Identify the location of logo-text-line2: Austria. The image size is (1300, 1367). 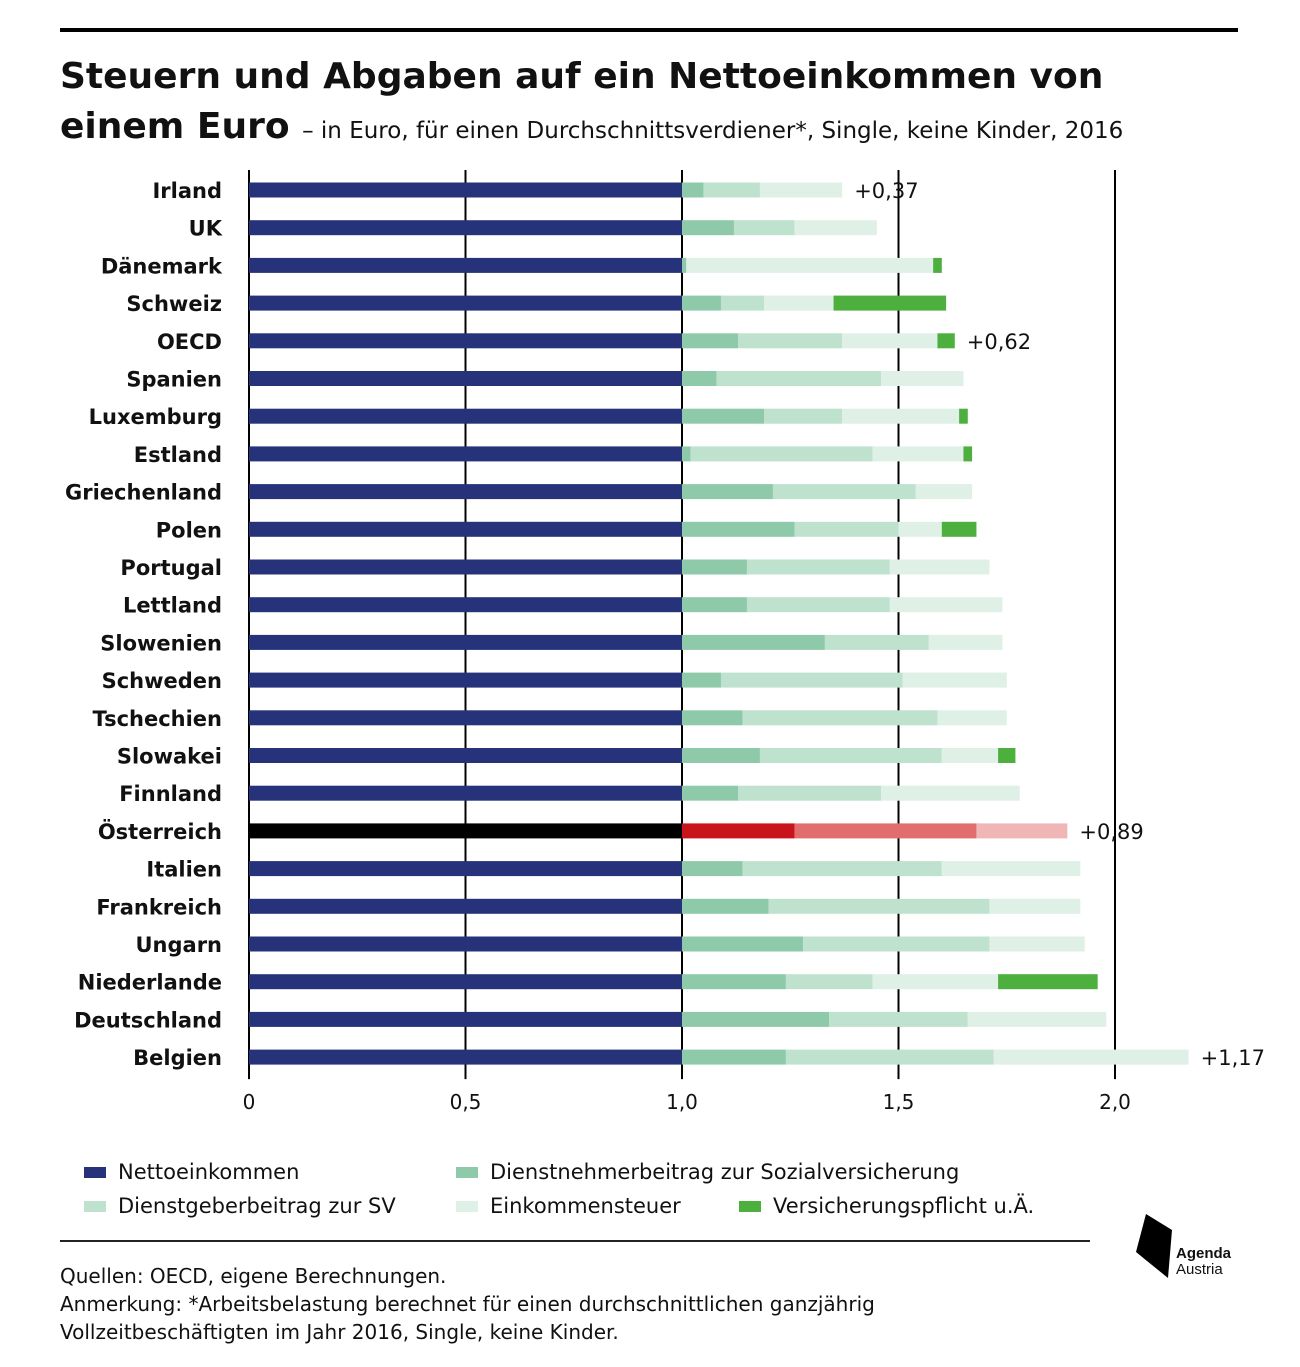
(1199, 1269).